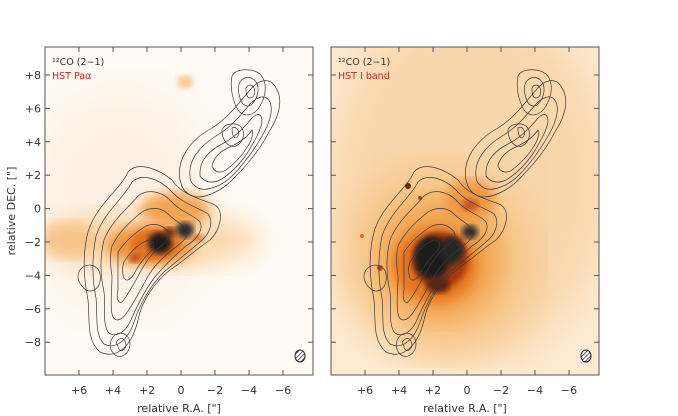  What do you see at coordinates (33, 142) in the screenshot?
I see `y-tick-label: +4` at bounding box center [33, 142].